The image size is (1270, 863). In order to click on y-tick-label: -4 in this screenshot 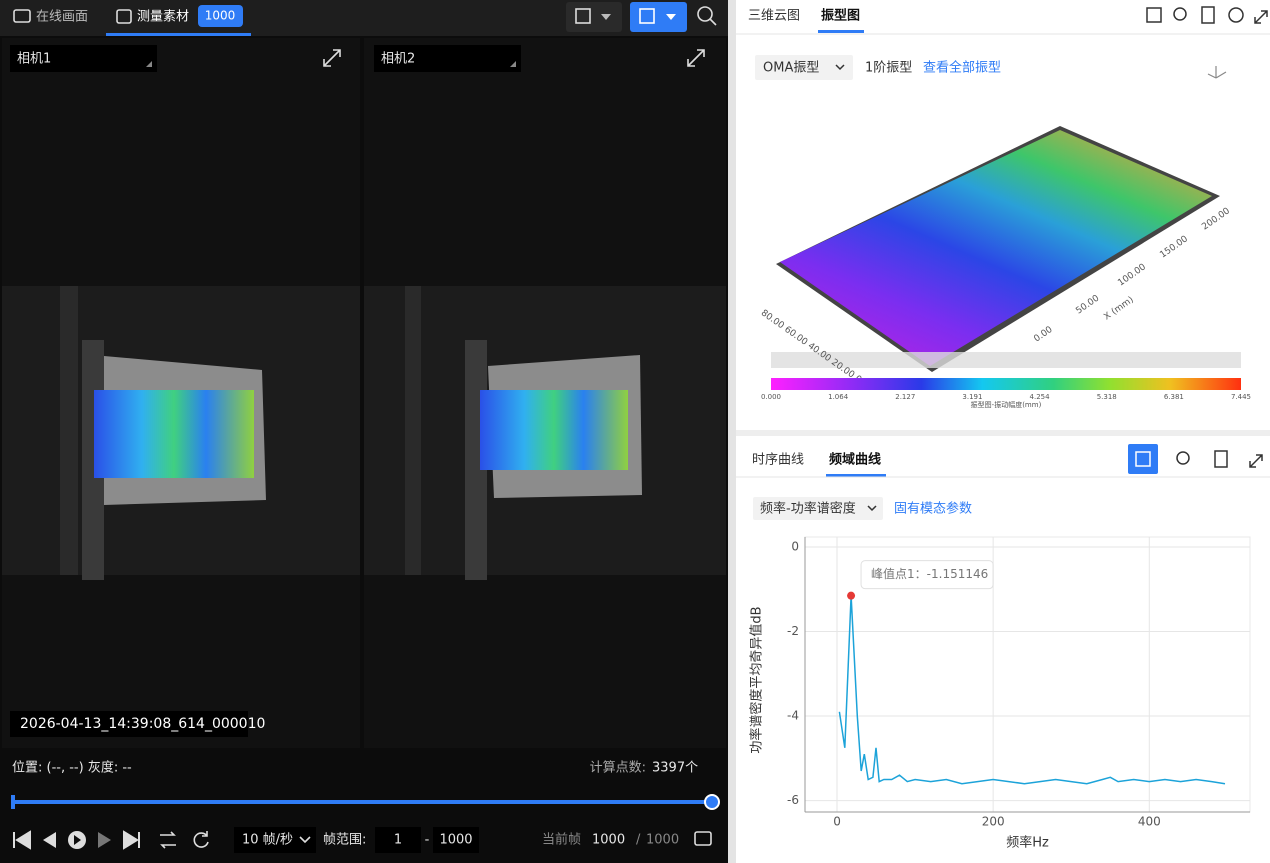, I will do `click(793, 716)`.